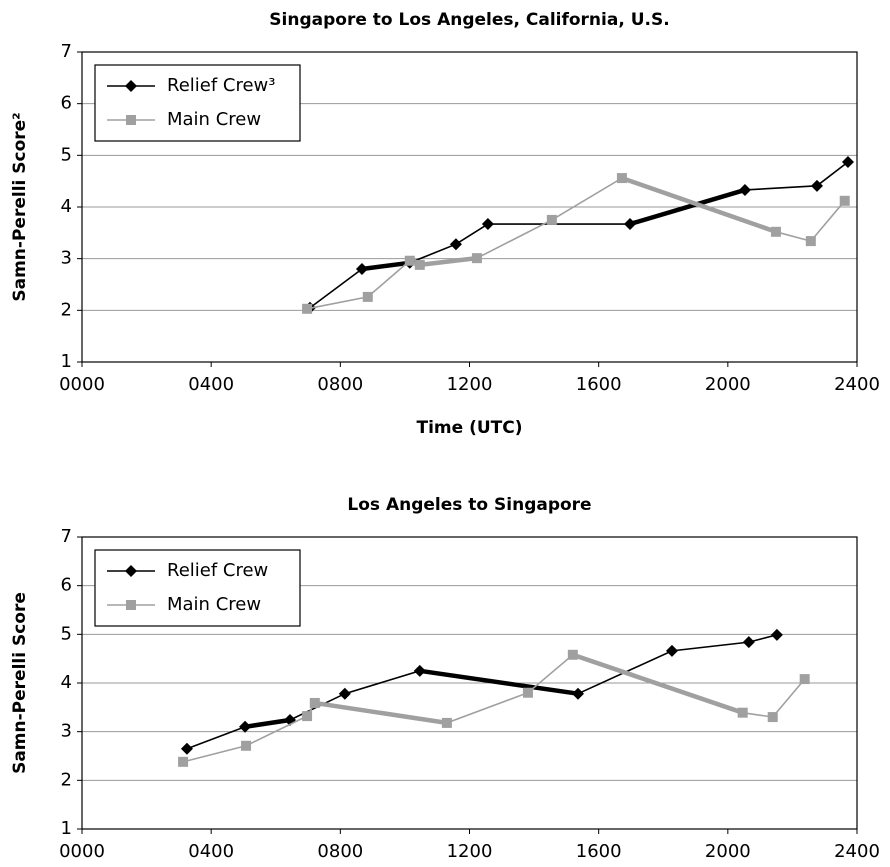 This screenshot has width=890, height=867. What do you see at coordinates (469, 505) in the screenshot?
I see `chart-title: Los Angeles to Singapore` at bounding box center [469, 505].